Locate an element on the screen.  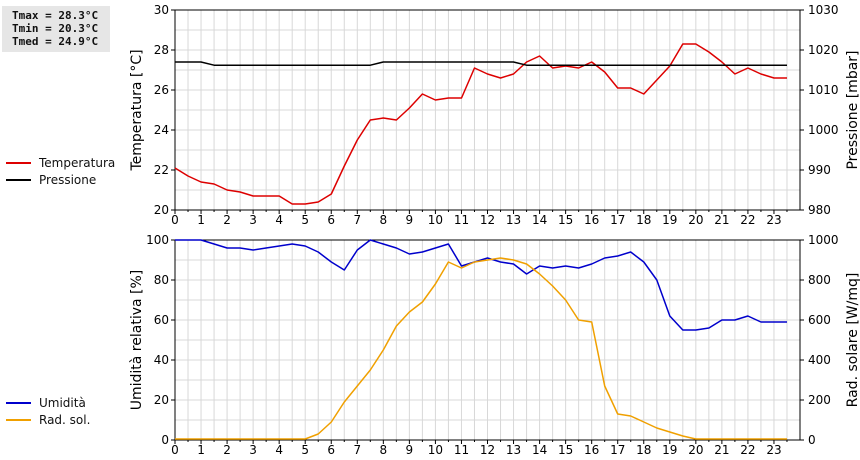
y-right-tick-label: 400 is located at coordinates (819, 360).